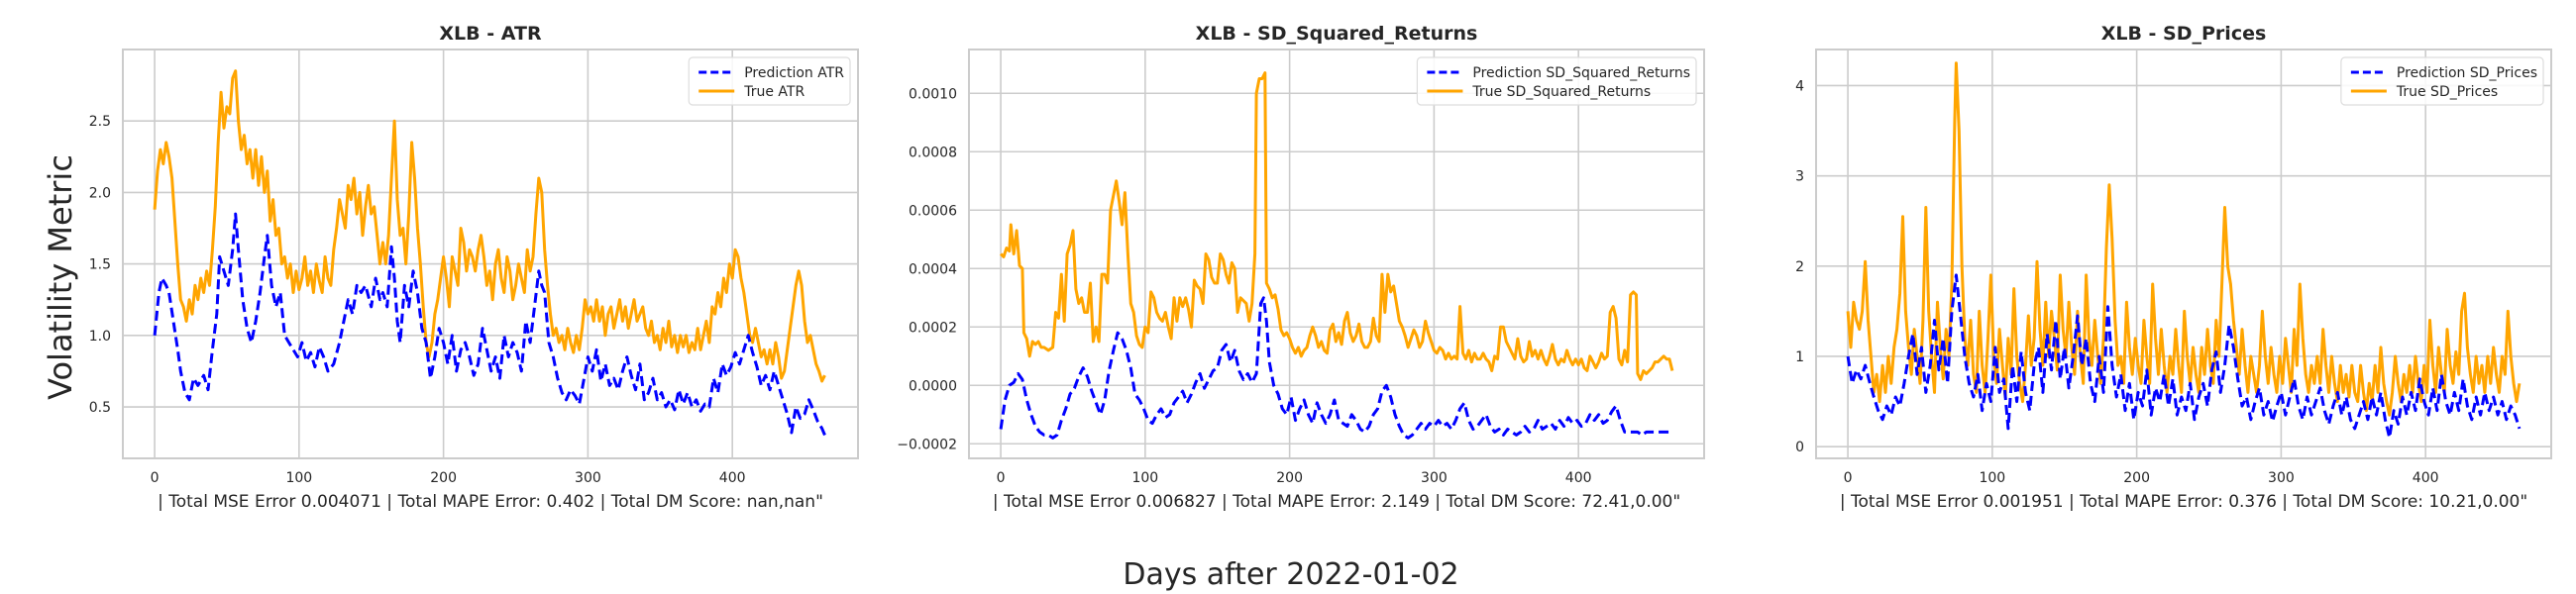 The image size is (2576, 594). What do you see at coordinates (933, 269) in the screenshot?
I see `y-tick-label: 0.0004` at bounding box center [933, 269].